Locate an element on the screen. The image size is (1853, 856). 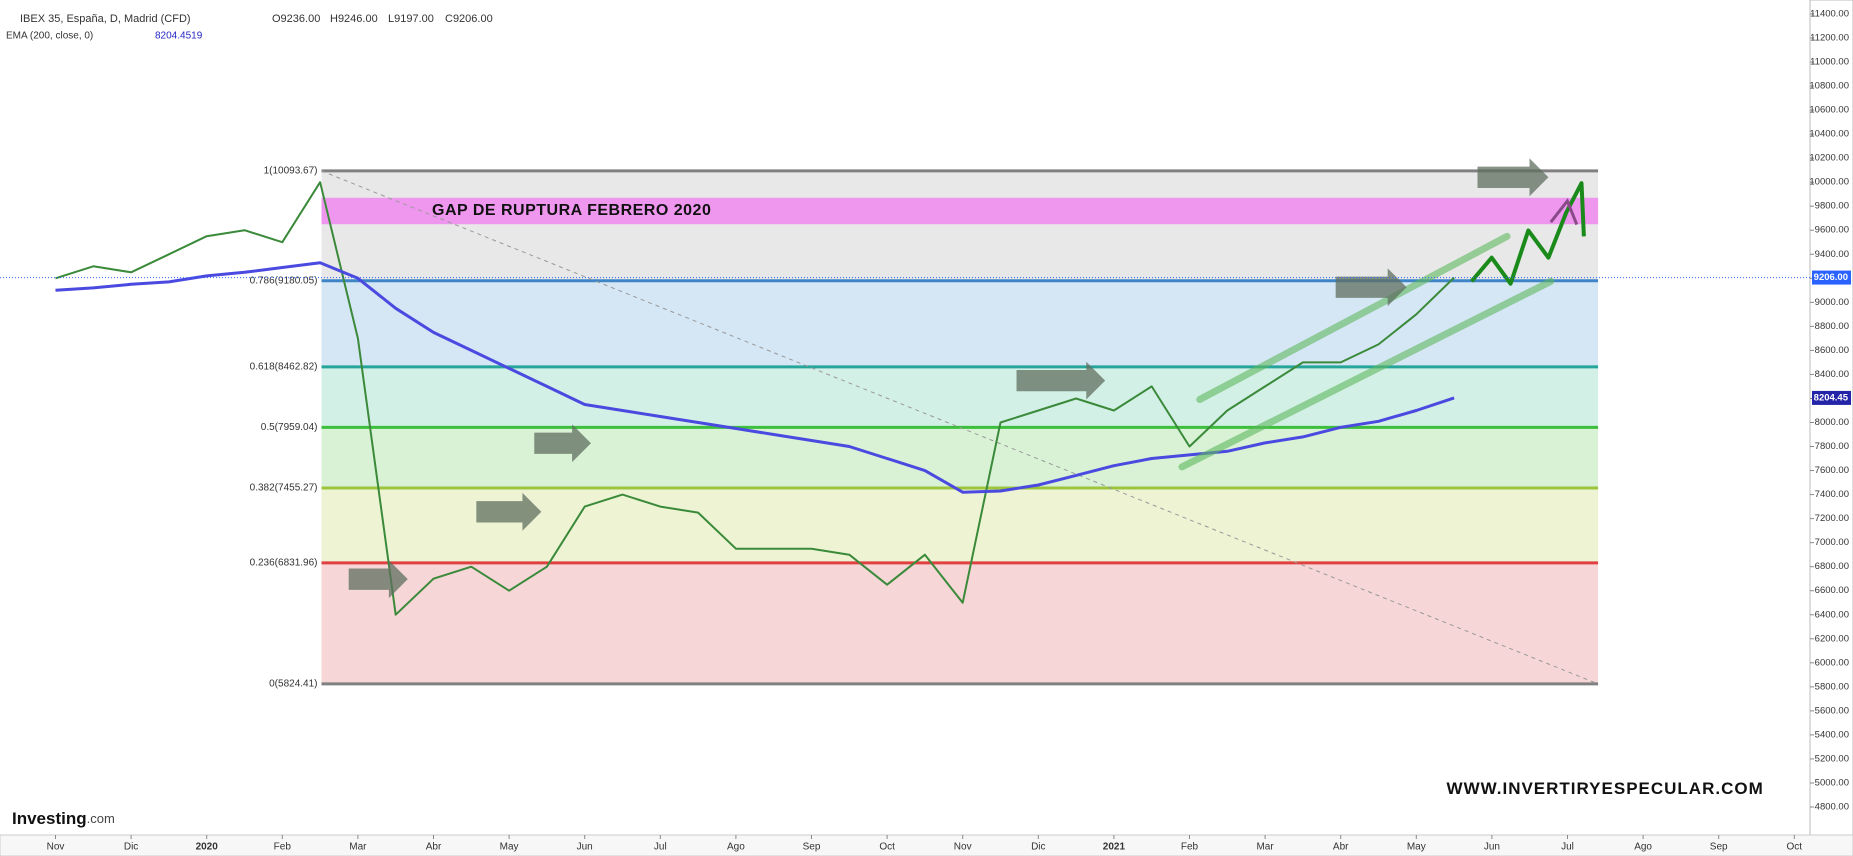
y-tick-label: 6400.00 is located at coordinates (1832, 614).